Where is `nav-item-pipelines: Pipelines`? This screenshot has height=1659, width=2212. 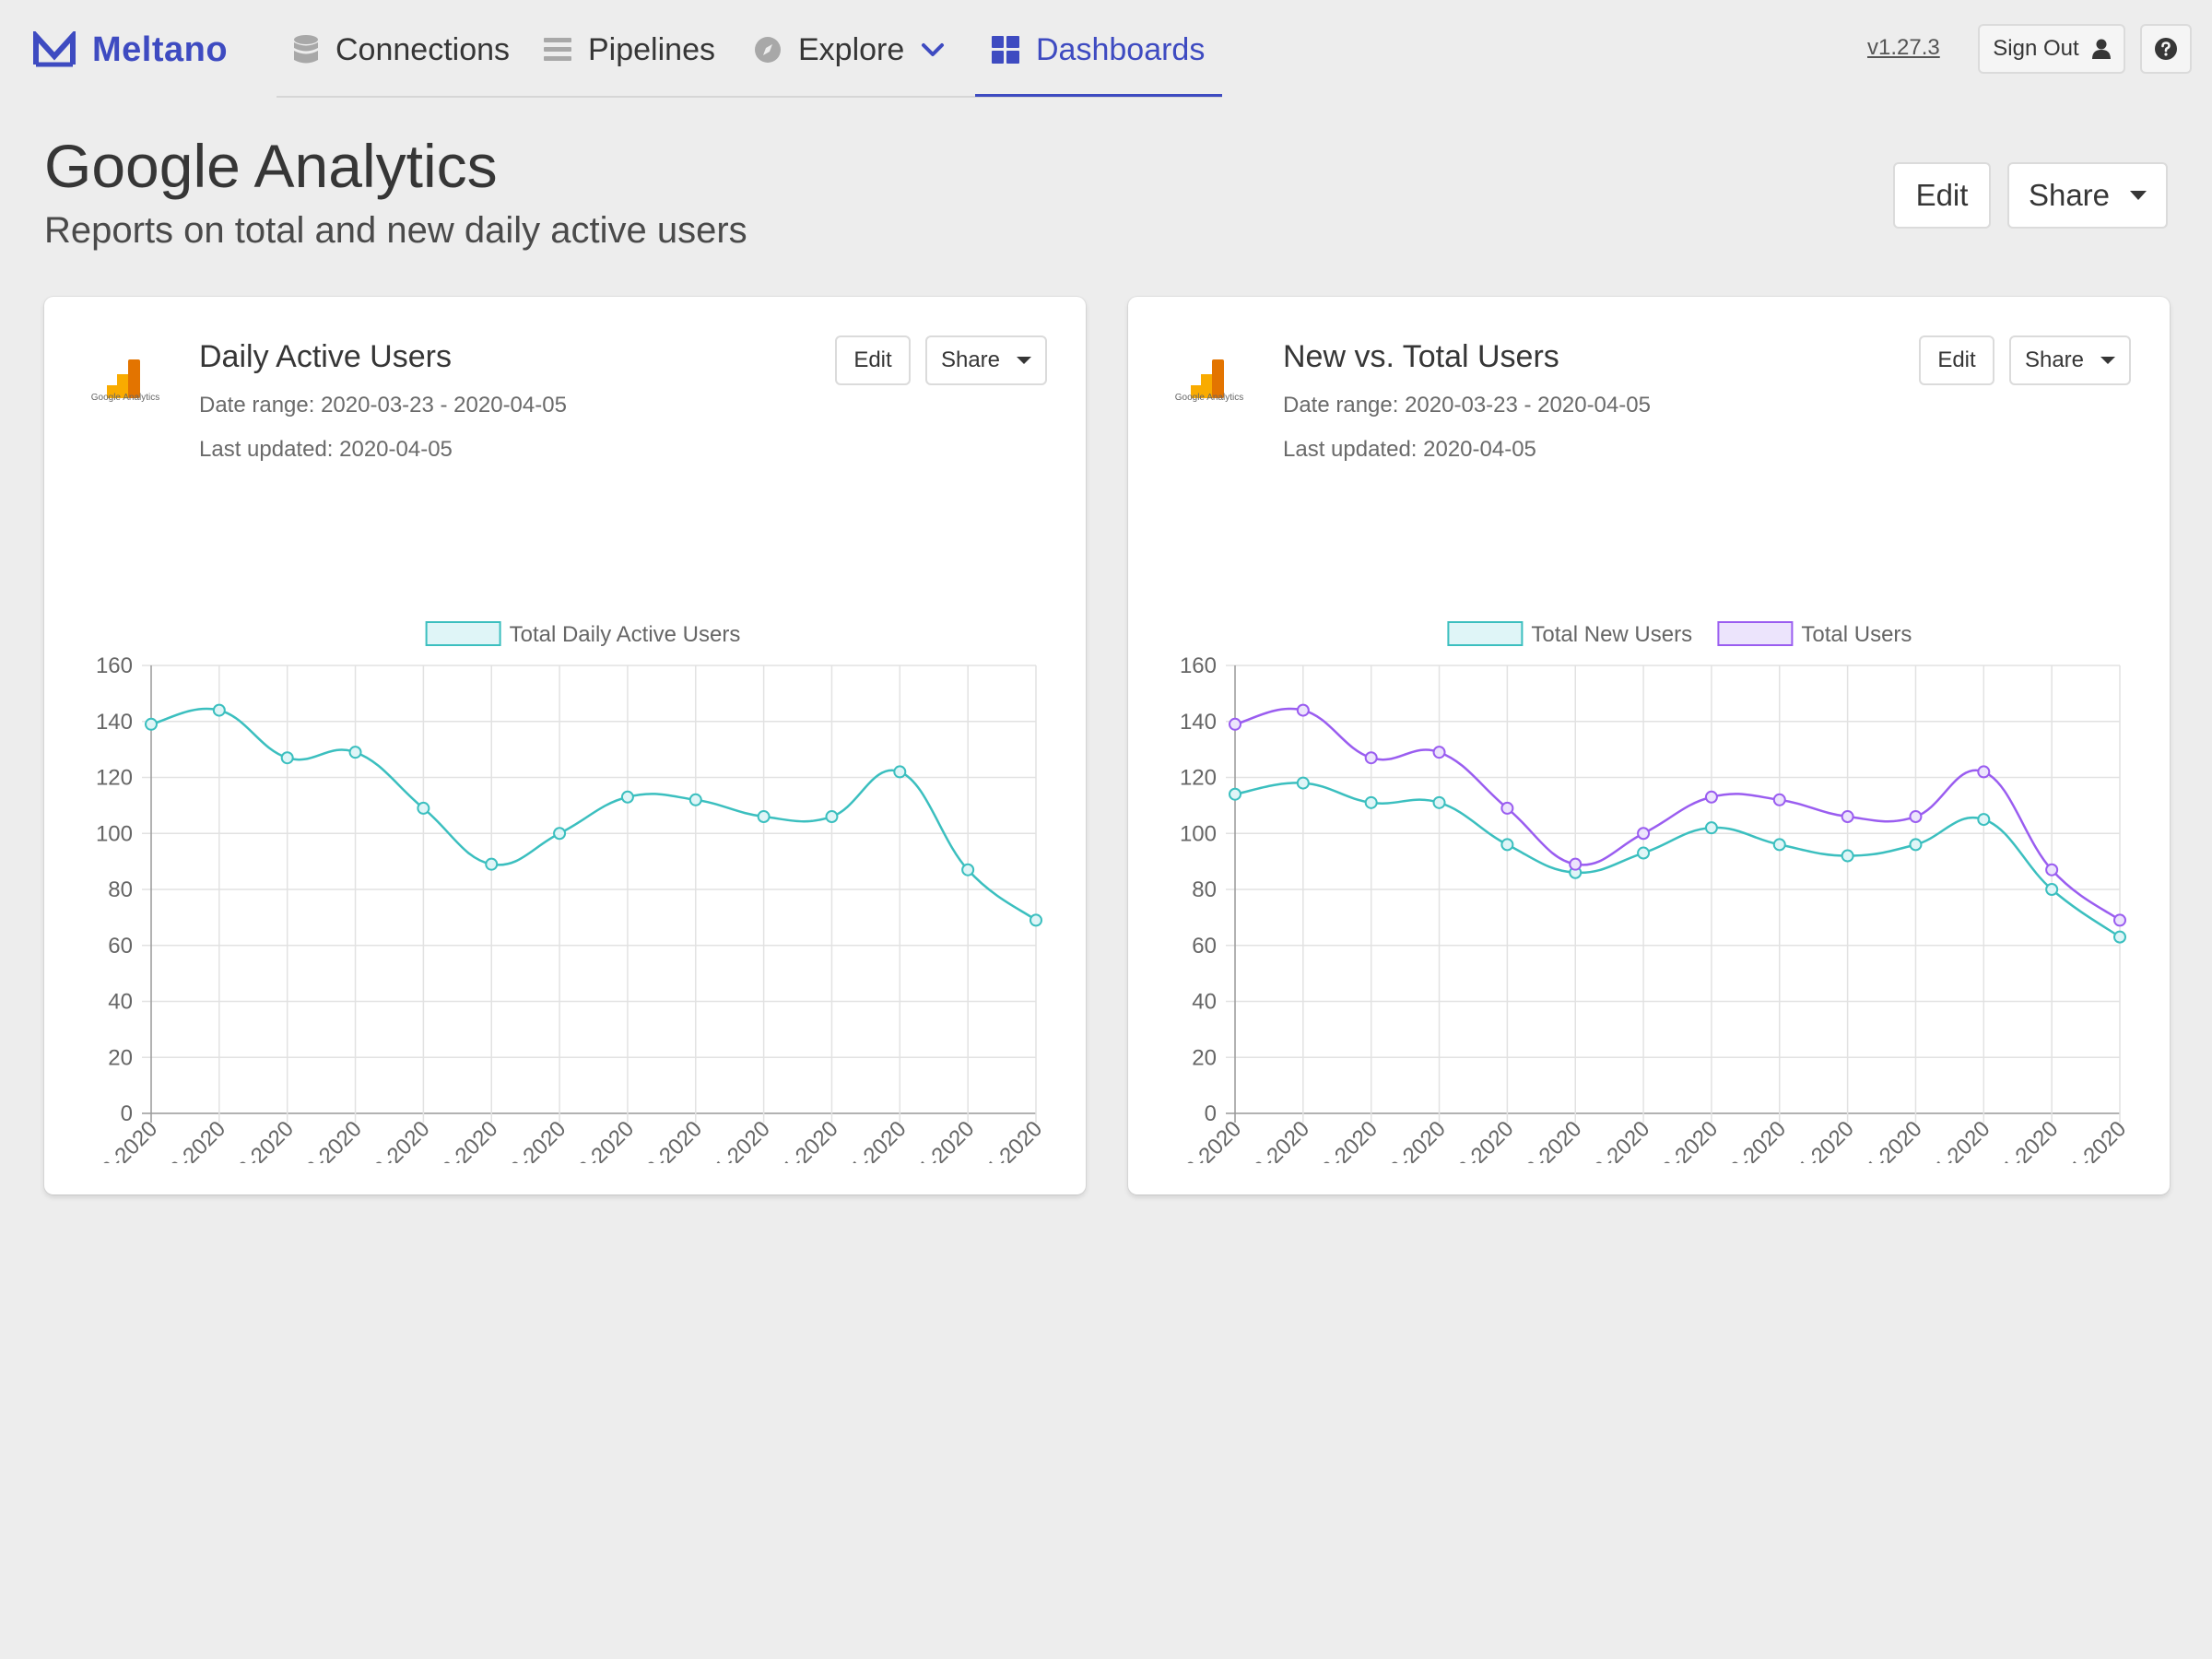 nav-item-pipelines: Pipelines is located at coordinates (629, 50).